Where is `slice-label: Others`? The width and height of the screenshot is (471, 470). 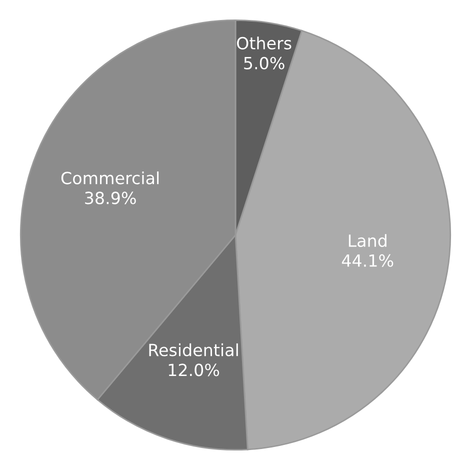
slice-label: Others is located at coordinates (264, 43).